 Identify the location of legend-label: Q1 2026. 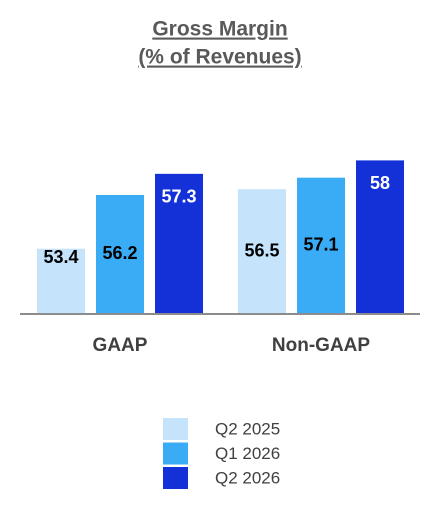
(247, 453).